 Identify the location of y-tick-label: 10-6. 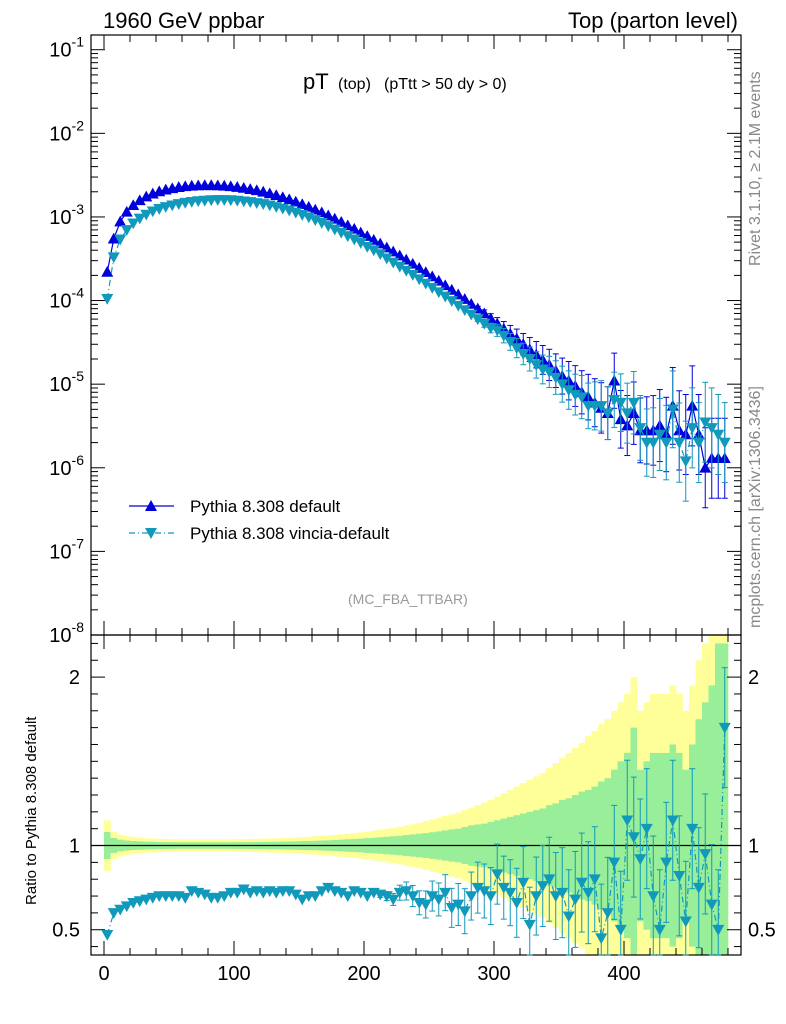
(66, 466).